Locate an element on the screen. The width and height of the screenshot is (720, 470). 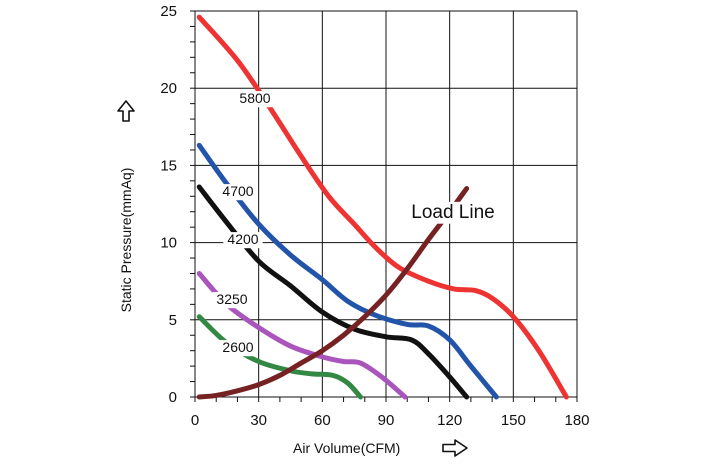
x-tick-label: 30 is located at coordinates (258, 420).